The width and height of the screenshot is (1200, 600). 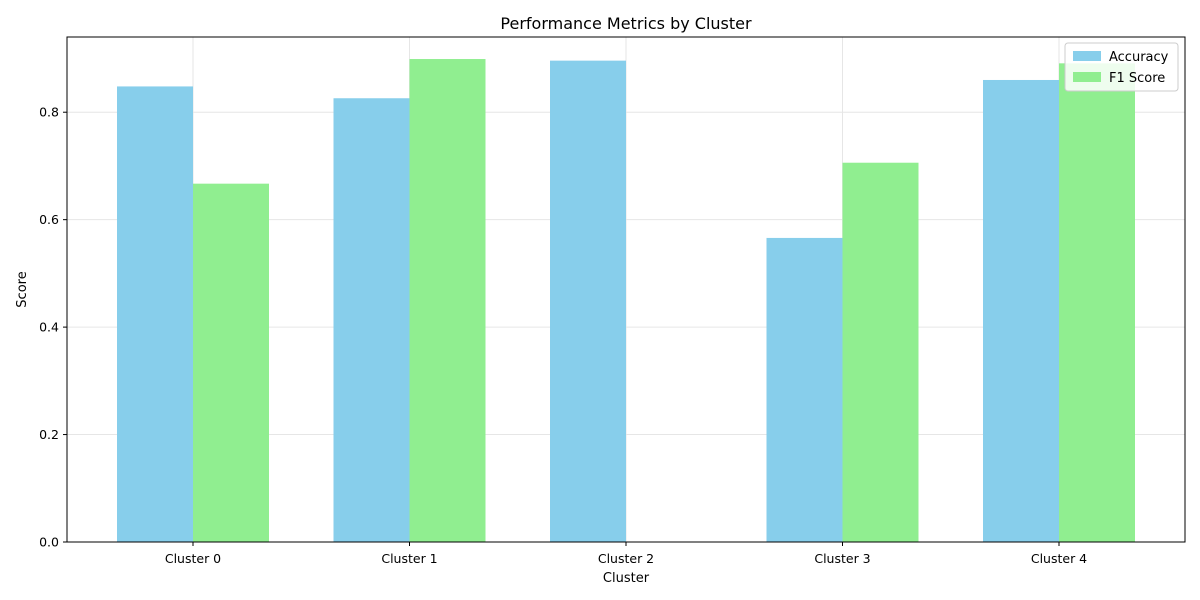 I want to click on y-tick-label: 0.6, so click(x=49, y=219).